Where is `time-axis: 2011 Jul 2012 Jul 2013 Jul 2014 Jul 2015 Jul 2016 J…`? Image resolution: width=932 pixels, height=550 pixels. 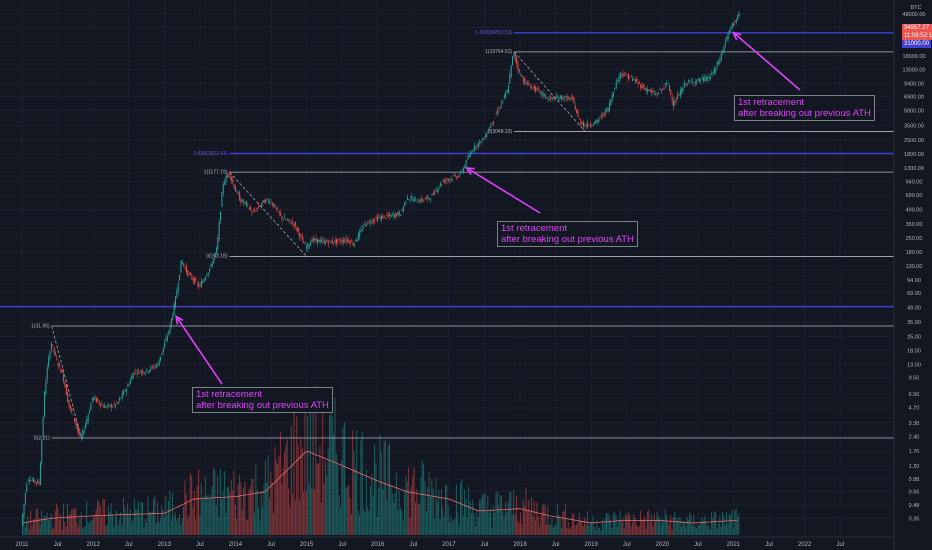
time-axis: 2011 Jul 2012 Jul 2013 Jul 2014 Jul 2015 Jul 2016 J… is located at coordinates (430, 545).